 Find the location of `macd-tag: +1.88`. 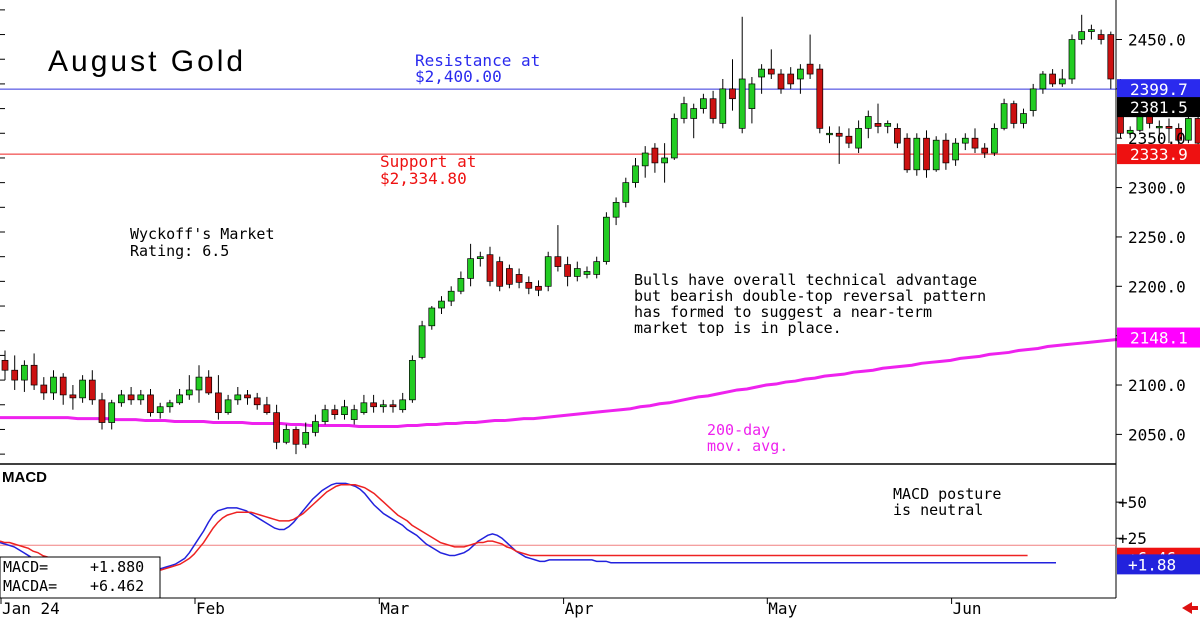

macd-tag: +1.88 is located at coordinates (1158, 564).